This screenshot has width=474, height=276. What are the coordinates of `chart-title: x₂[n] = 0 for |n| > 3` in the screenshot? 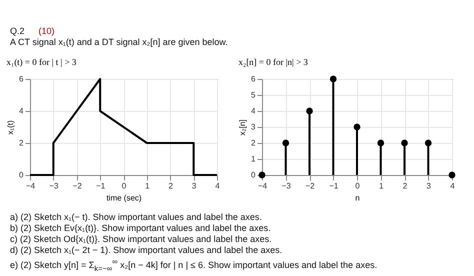 It's located at (273, 62).